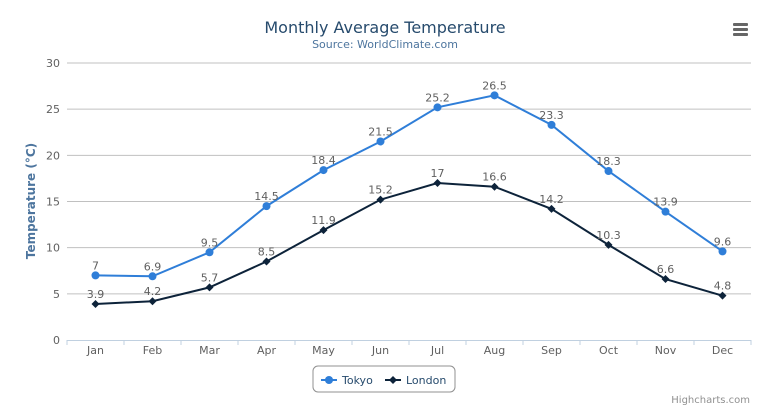  Describe the element at coordinates (56, 340) in the screenshot. I see `y-tick-label: 0` at that location.